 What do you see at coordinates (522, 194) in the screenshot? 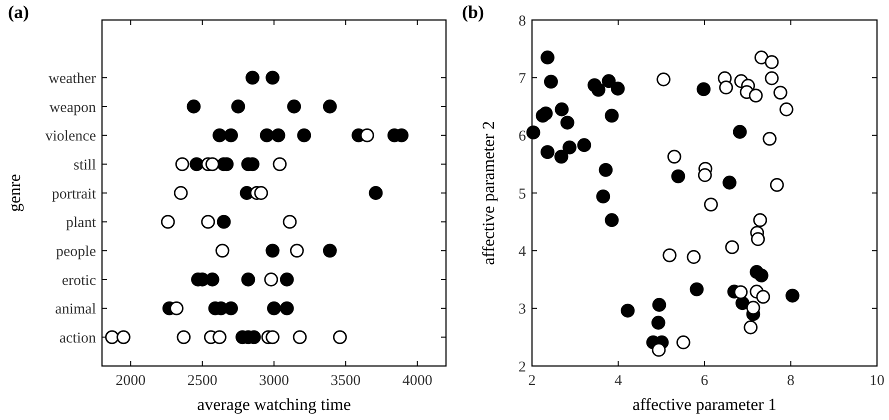
I see `y-tick-label: 5` at bounding box center [522, 194].